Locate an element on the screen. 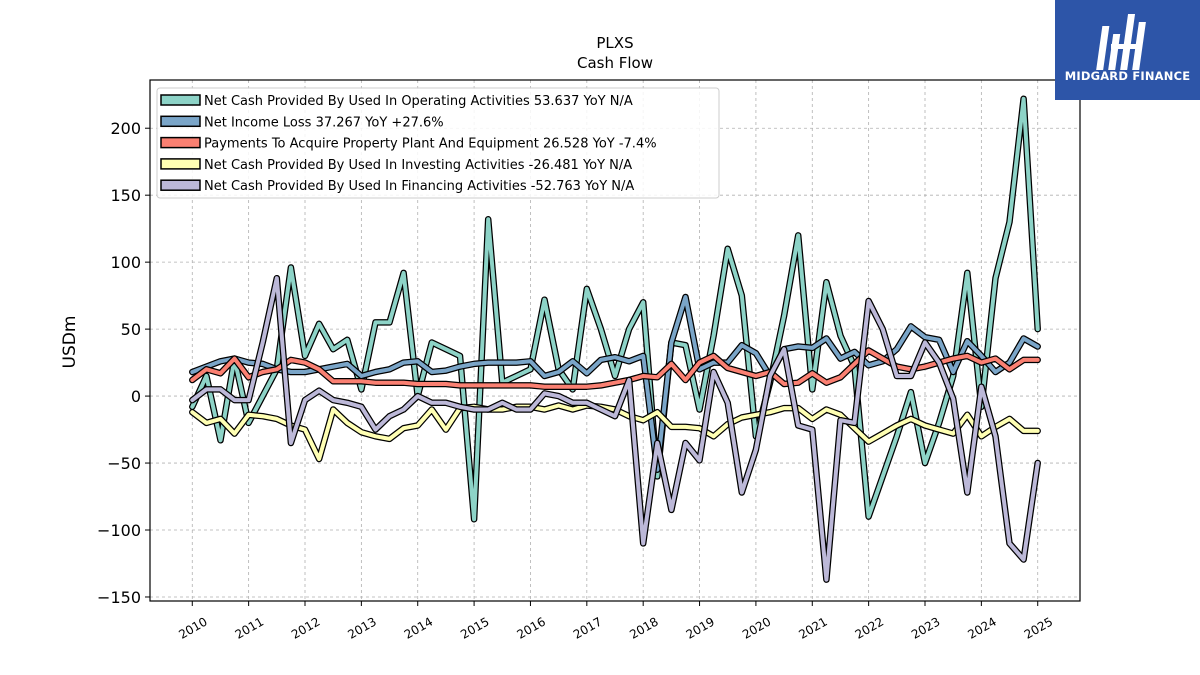 This screenshot has width=1200, height=675. brand-logo: MIDGARD FINANCE is located at coordinates (1127, 50).